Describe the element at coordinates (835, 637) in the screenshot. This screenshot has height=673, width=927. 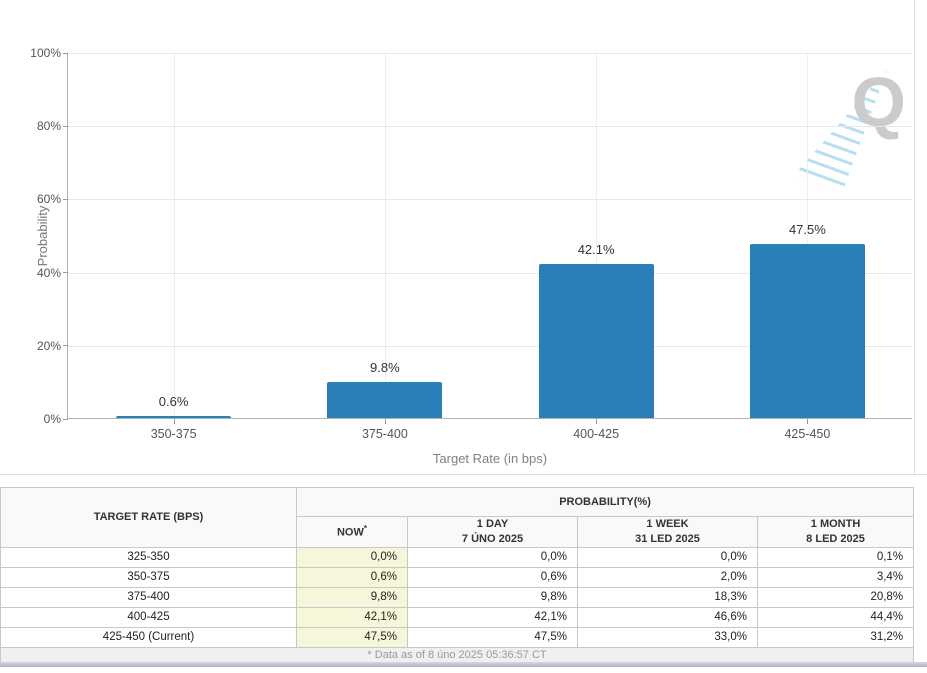
I see `probability-cell: 31,2%` at that location.